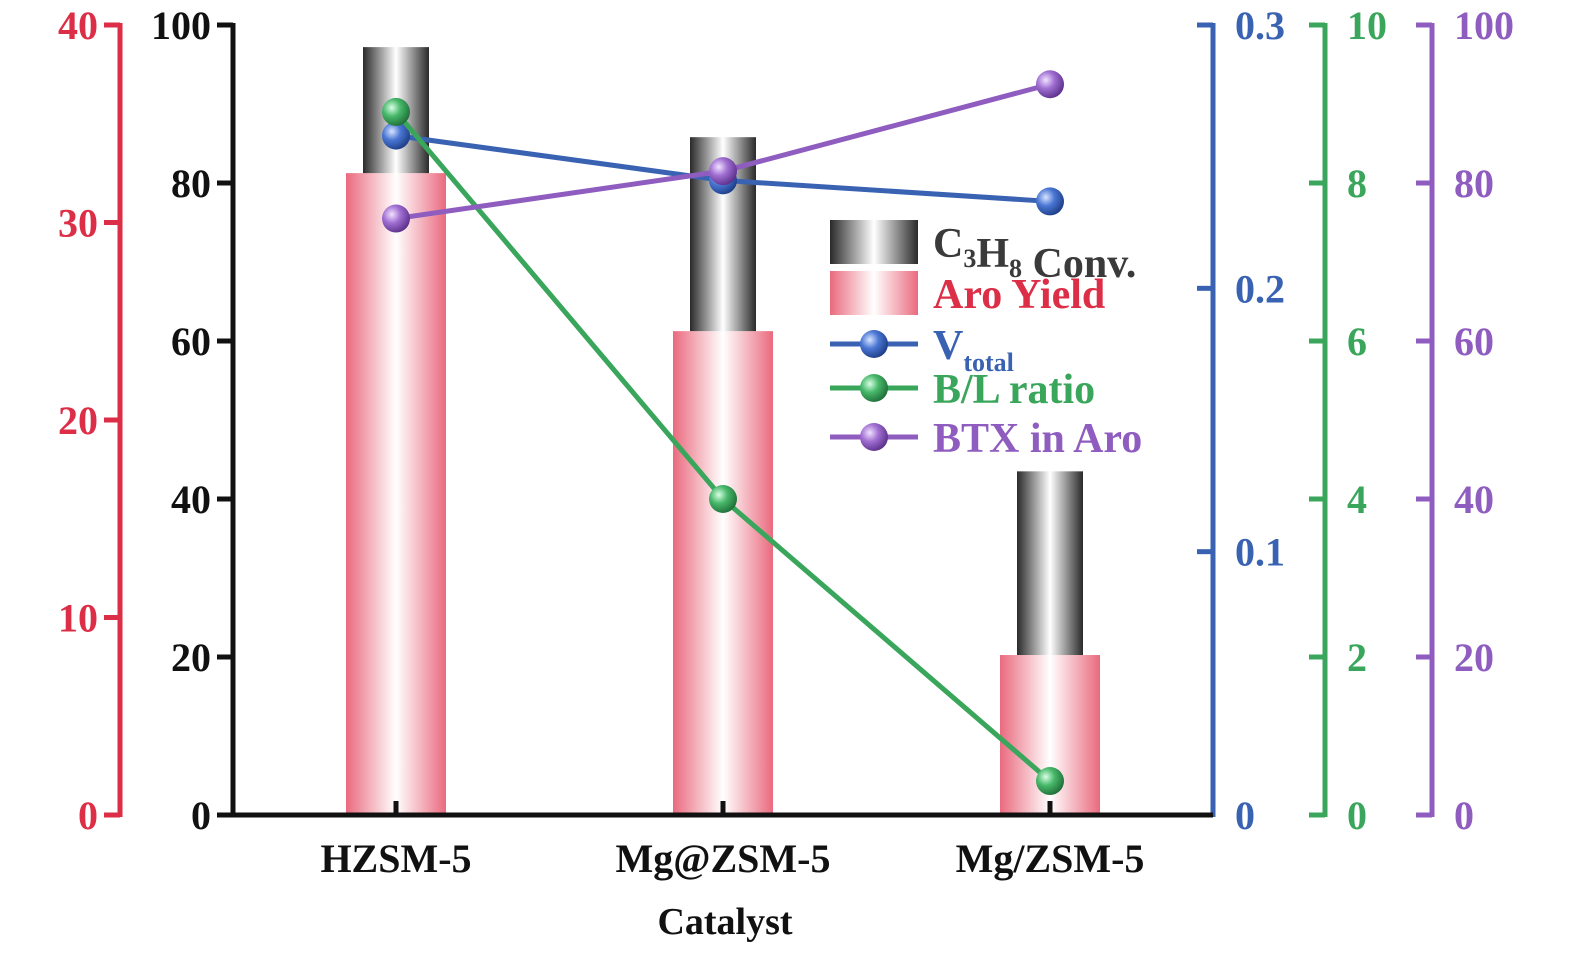 The height and width of the screenshot is (963, 1575). Describe the element at coordinates (191, 657) in the screenshot. I see `tick-label-left_black: 20` at that location.